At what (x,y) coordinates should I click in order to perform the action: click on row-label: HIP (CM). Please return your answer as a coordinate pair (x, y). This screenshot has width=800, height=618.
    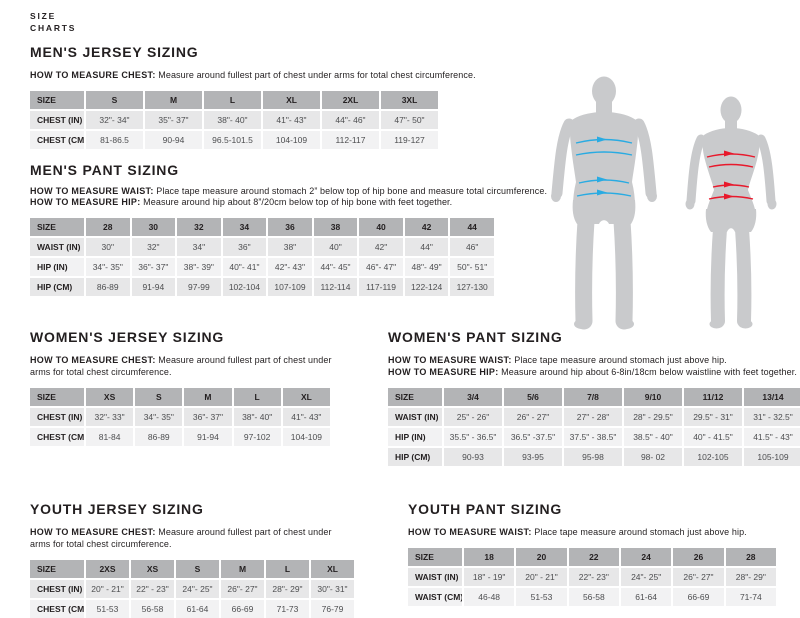
    Looking at the image, I should click on (57, 287).